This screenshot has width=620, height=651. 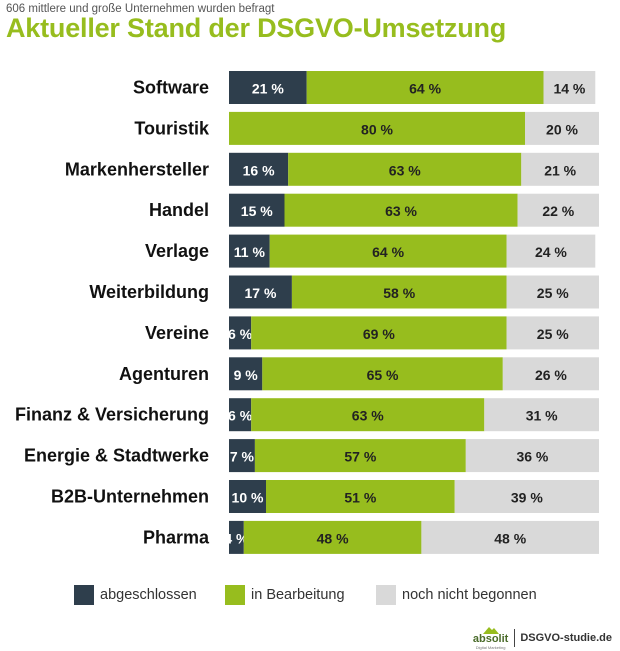 What do you see at coordinates (112, 415) in the screenshot?
I see `category-label-finanz-und-versicherung: Finanz & Versicherung` at bounding box center [112, 415].